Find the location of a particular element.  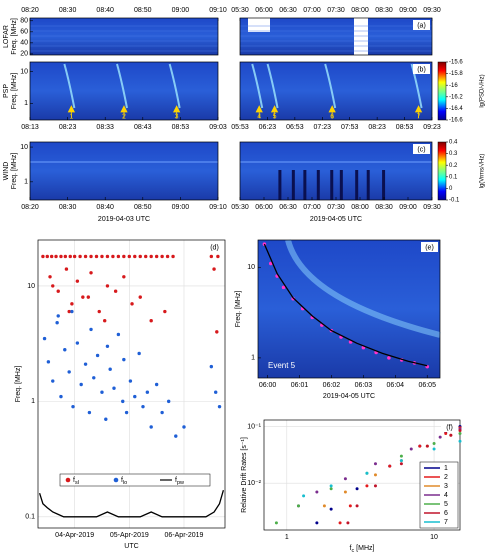

y-tick-label: 10⁻² is located at coordinates (254, 483).